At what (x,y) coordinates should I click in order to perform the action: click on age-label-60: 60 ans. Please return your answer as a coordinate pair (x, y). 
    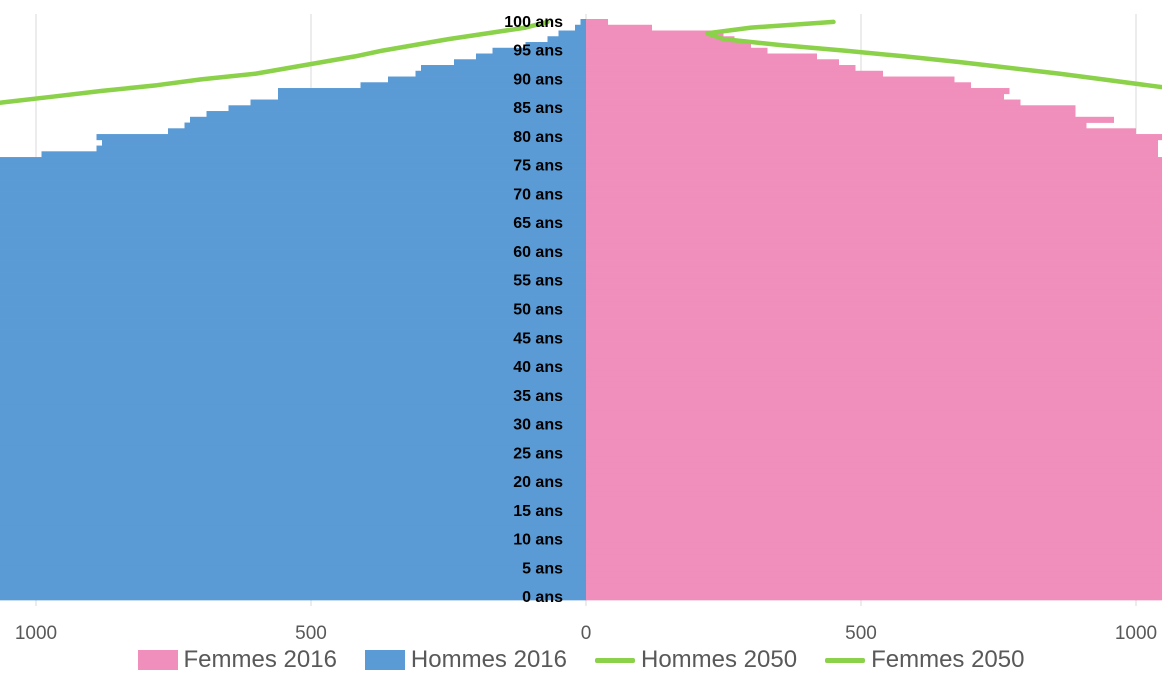
    Looking at the image, I should click on (538, 252).